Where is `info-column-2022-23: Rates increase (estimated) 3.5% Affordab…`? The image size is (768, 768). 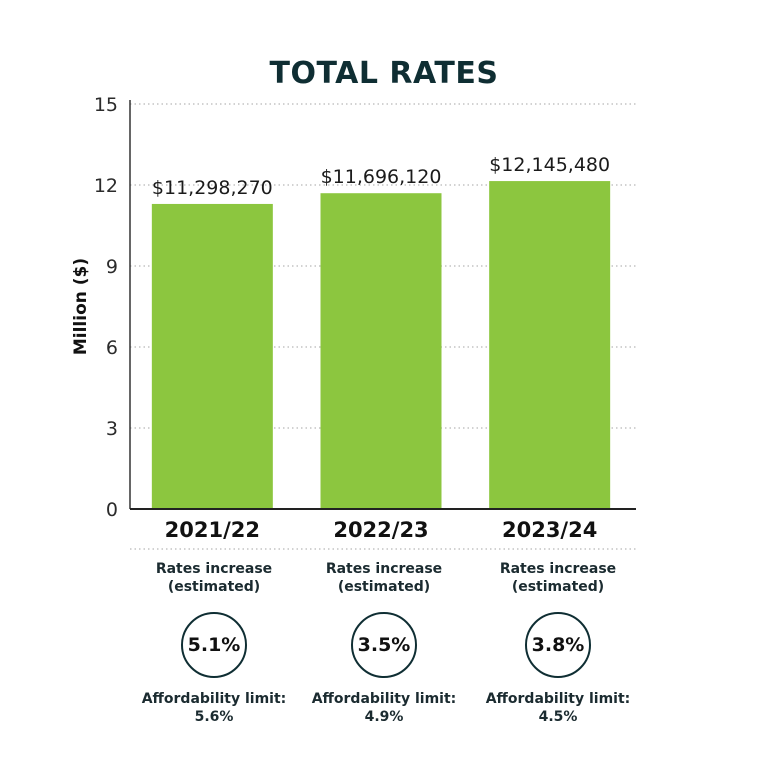
info-column-2022-23: Rates increase (estimated) 3.5% Affordab… is located at coordinates (384, 643).